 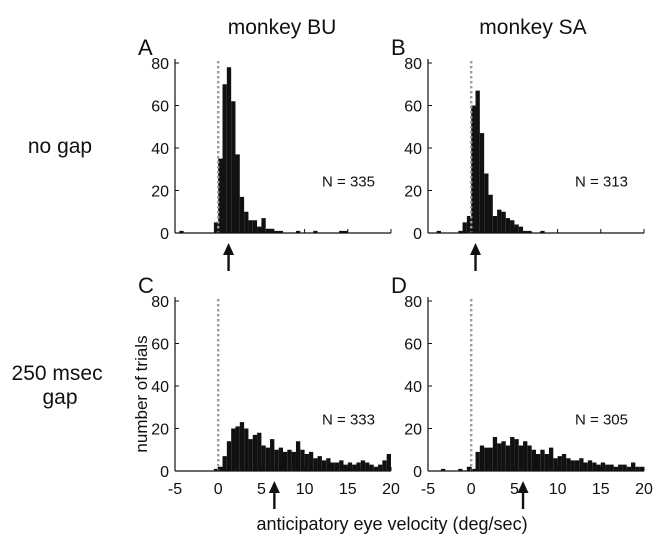 I want to click on panel-letter-b: B, so click(x=398, y=47).